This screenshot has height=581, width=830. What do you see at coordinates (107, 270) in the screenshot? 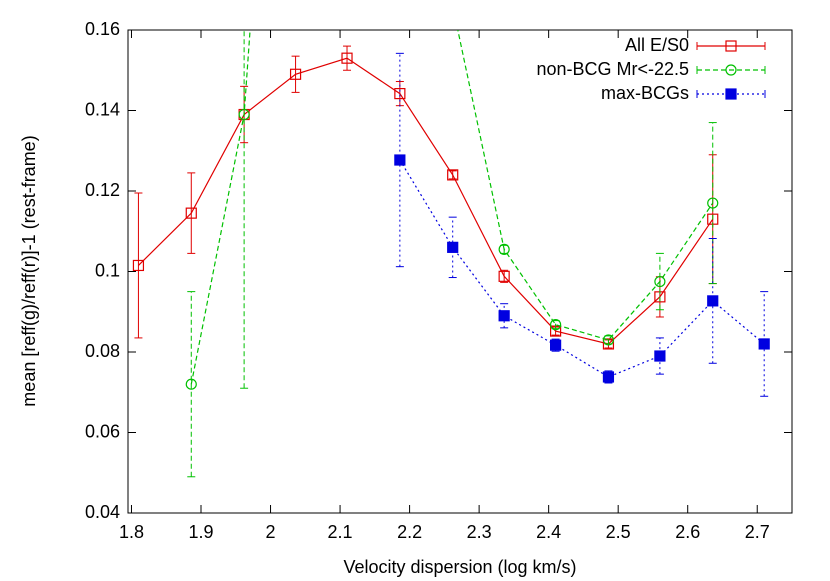
I see `y-tick-label: 0.1` at bounding box center [107, 270].